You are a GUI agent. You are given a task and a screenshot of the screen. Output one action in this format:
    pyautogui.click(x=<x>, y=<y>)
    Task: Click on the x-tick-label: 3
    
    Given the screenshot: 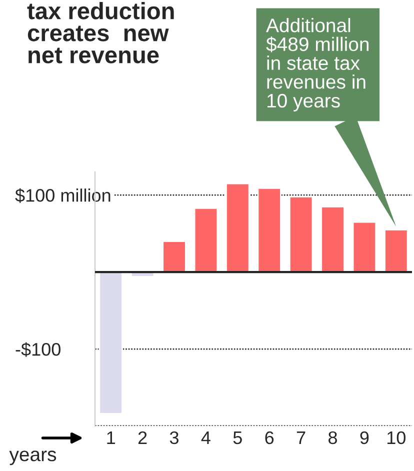 What is the action you would take?
    pyautogui.click(x=174, y=437)
    